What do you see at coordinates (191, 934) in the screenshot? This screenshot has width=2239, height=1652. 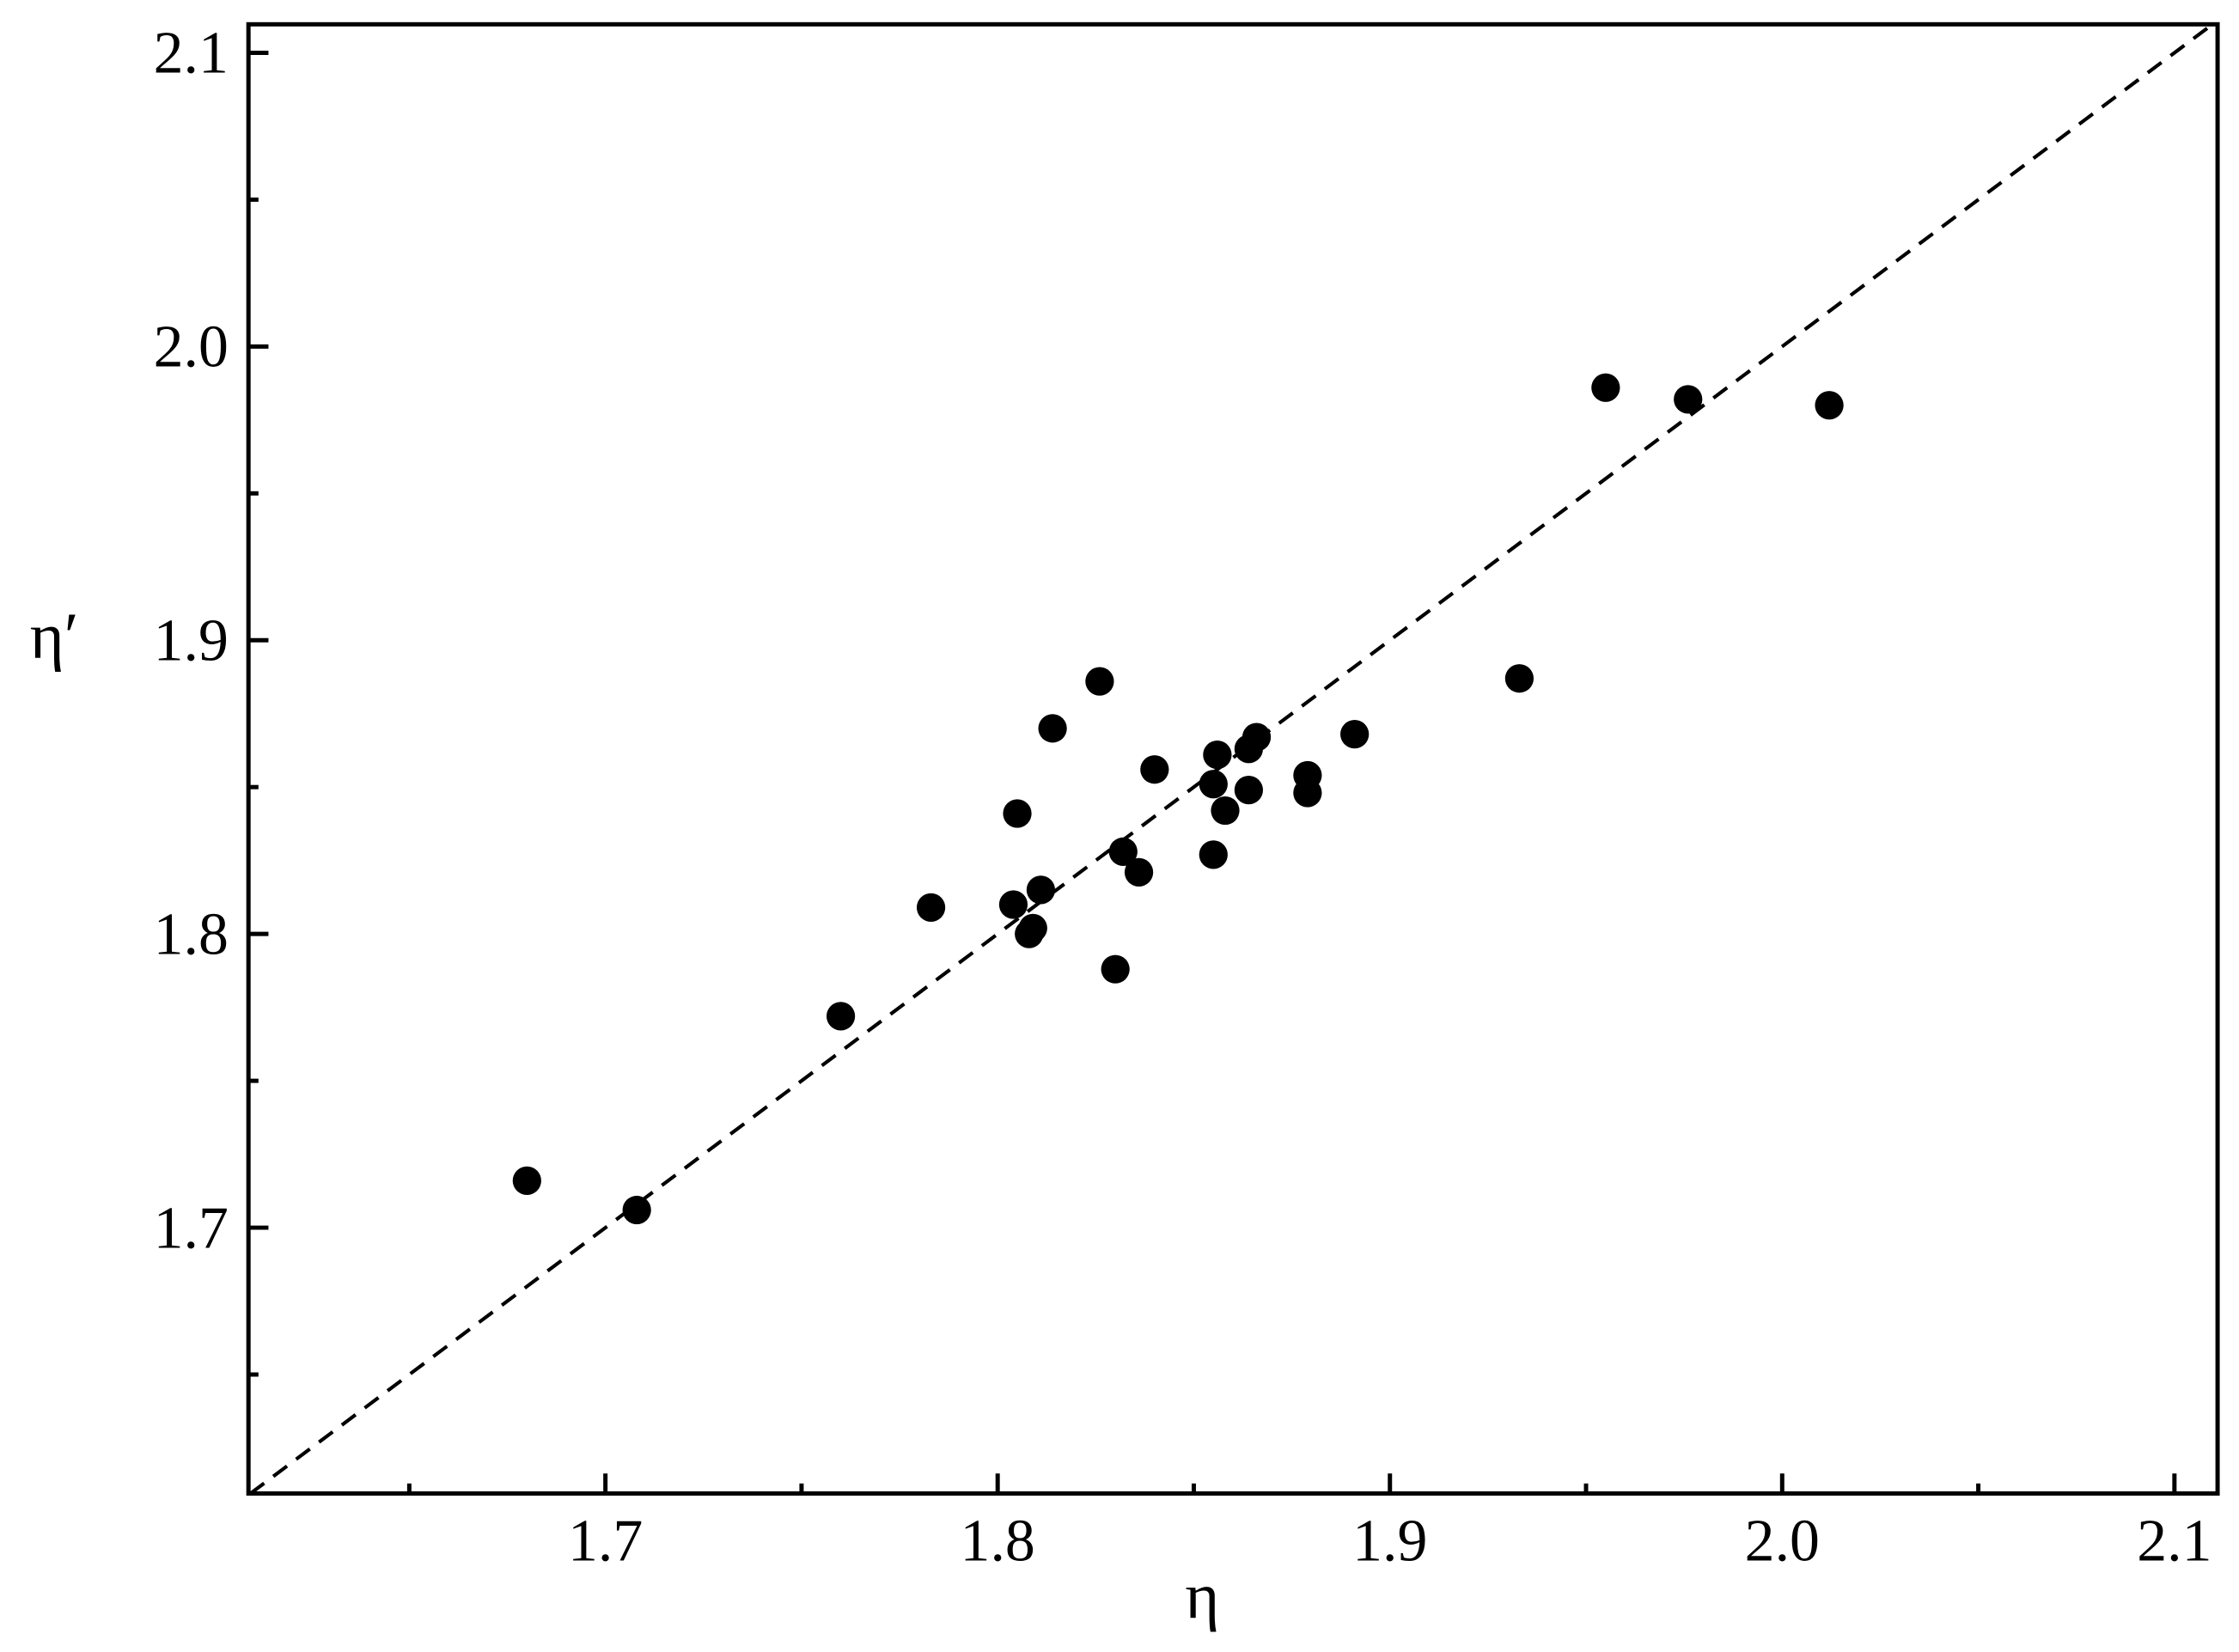 I see `y-tick-label: 1.8` at bounding box center [191, 934].